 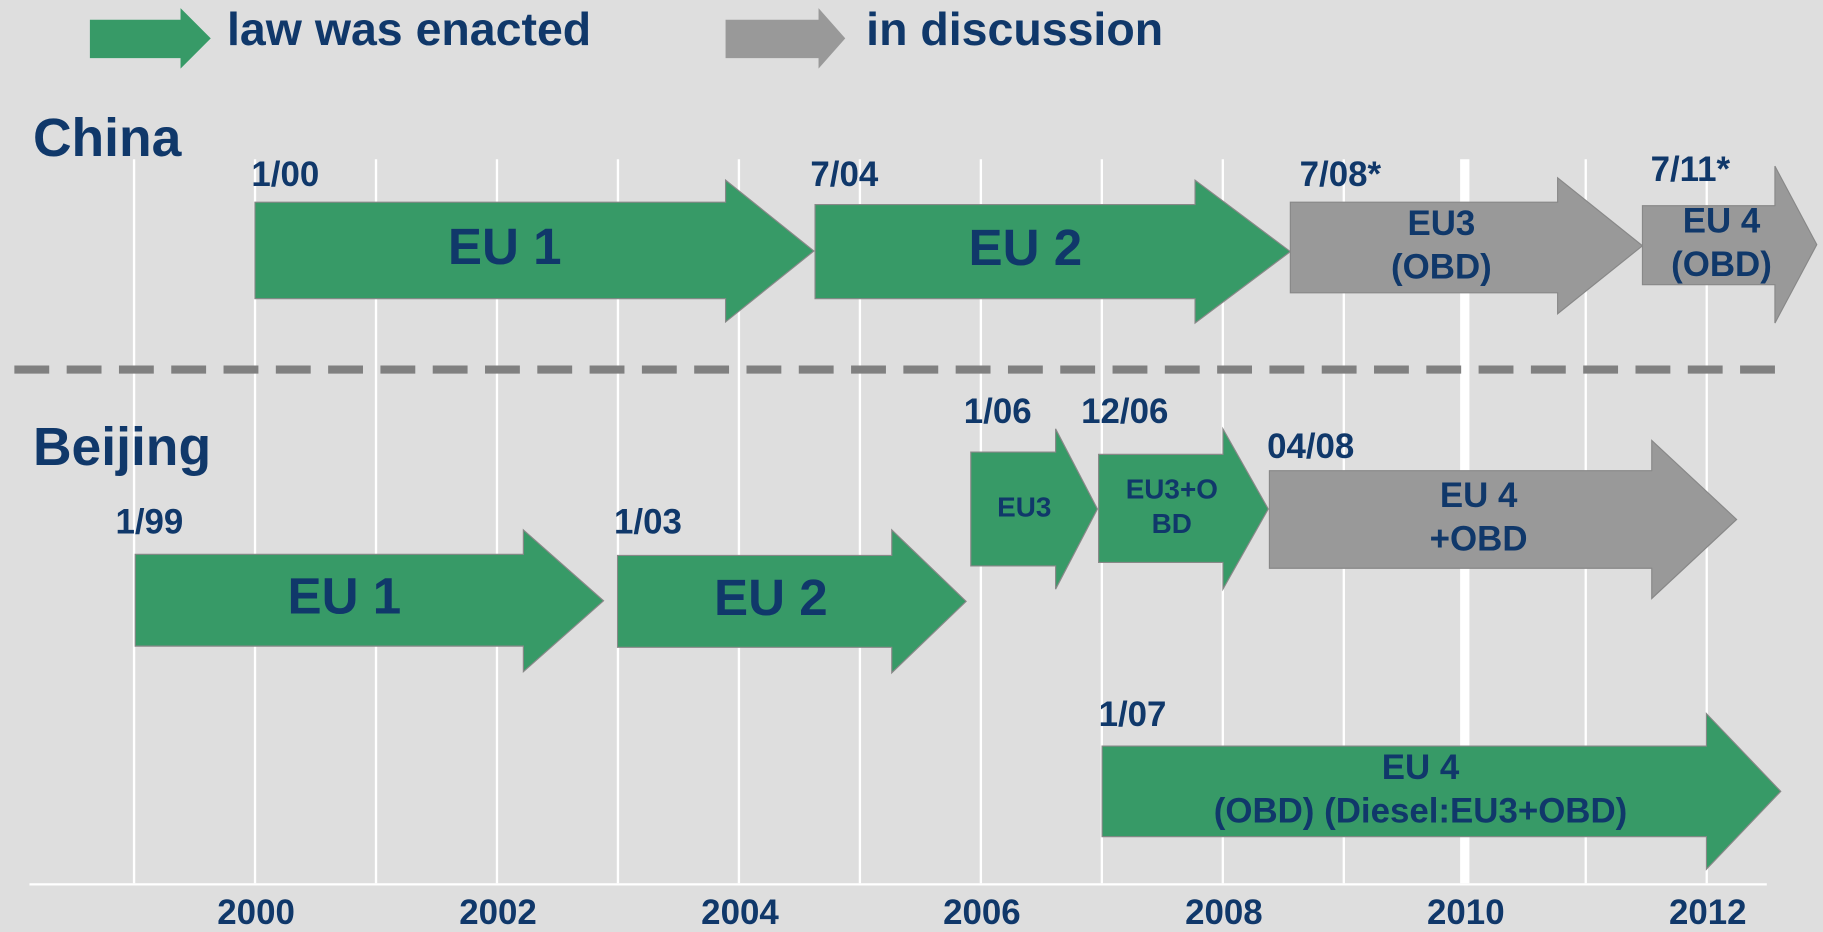 I want to click on legend-label: in discussion, so click(x=1014, y=29).